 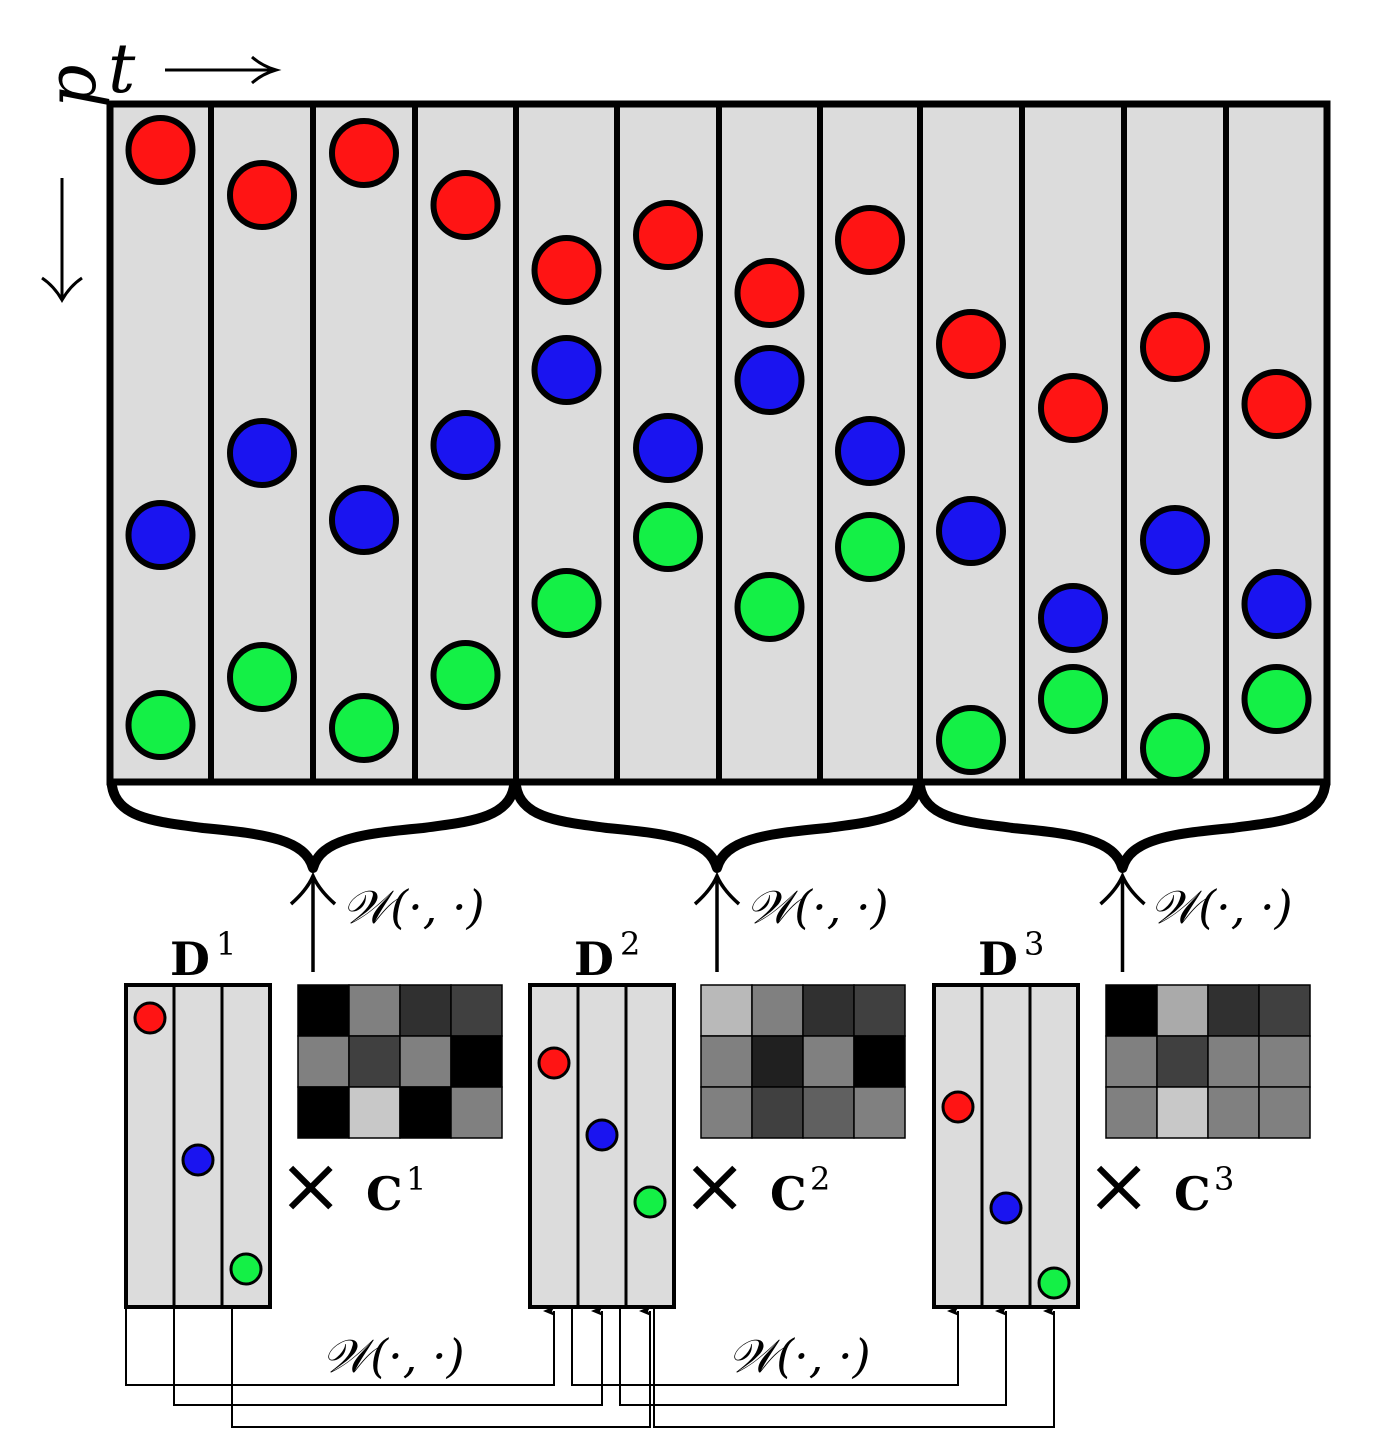 I want to click on segment-braces, so click(x=718, y=876).